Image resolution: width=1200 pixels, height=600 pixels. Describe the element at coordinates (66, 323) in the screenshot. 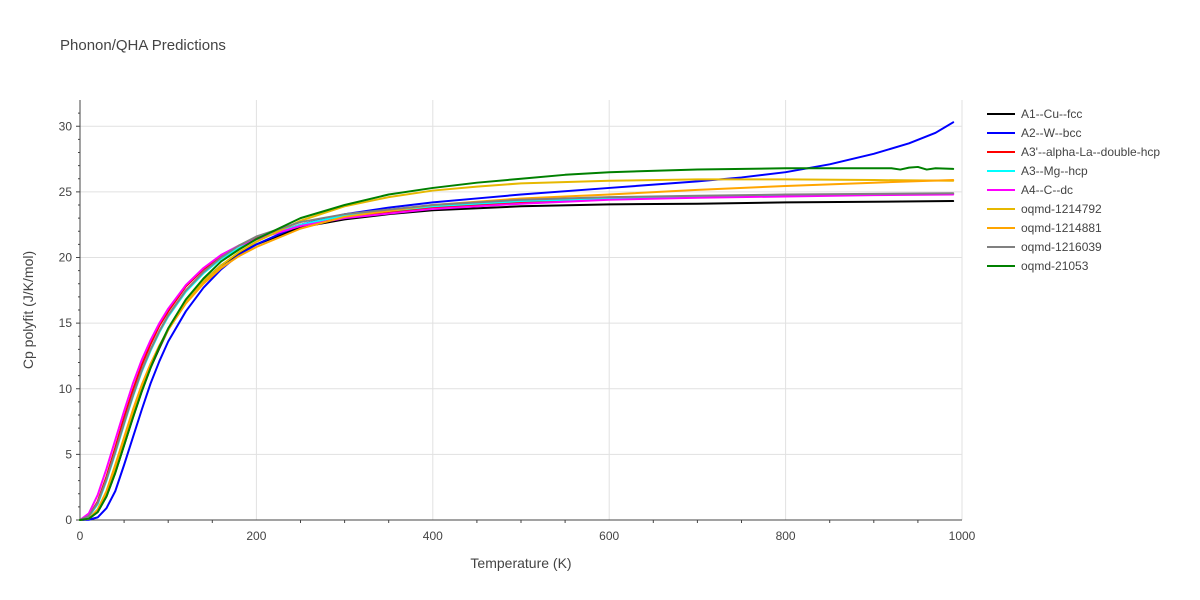

I see `y-tick-label: 15` at that location.